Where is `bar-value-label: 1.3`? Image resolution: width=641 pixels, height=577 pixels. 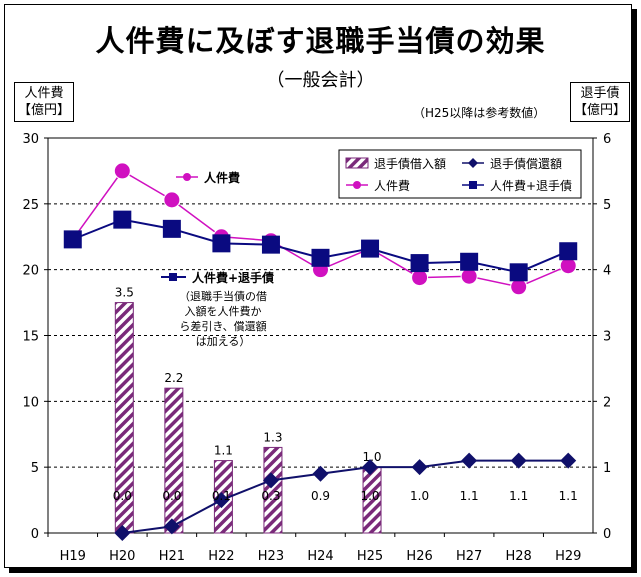 bar-value-label: 1.3 is located at coordinates (272, 437).